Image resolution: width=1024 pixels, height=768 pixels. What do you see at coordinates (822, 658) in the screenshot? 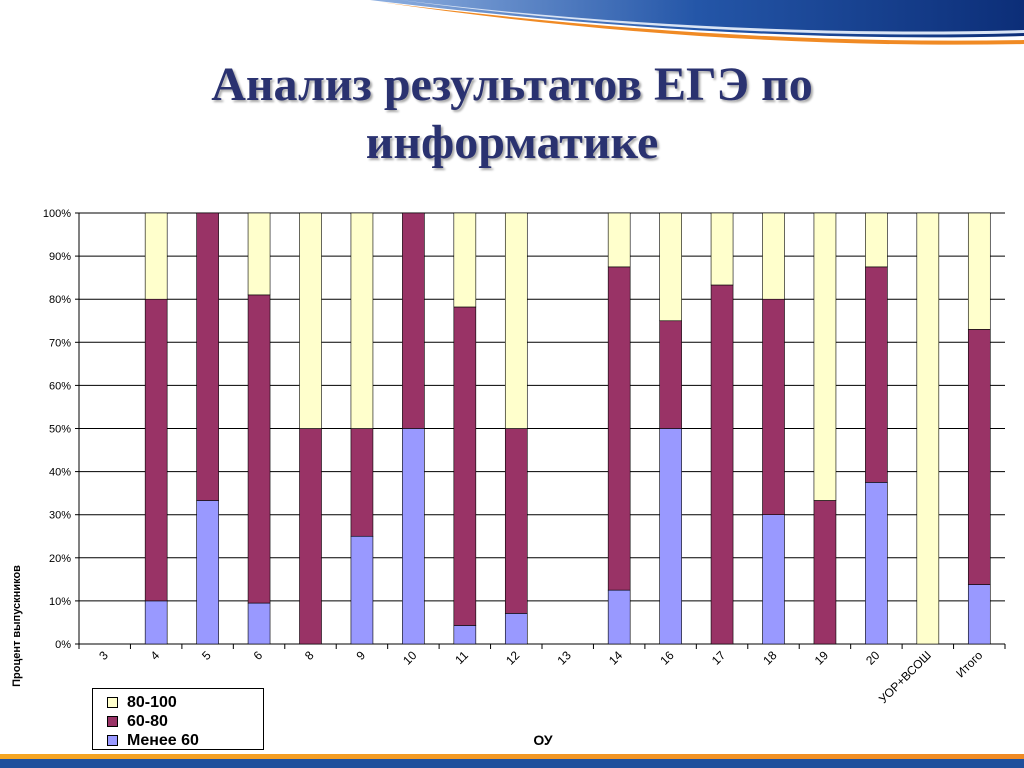
I see `x-tick-label: 19` at bounding box center [822, 658].